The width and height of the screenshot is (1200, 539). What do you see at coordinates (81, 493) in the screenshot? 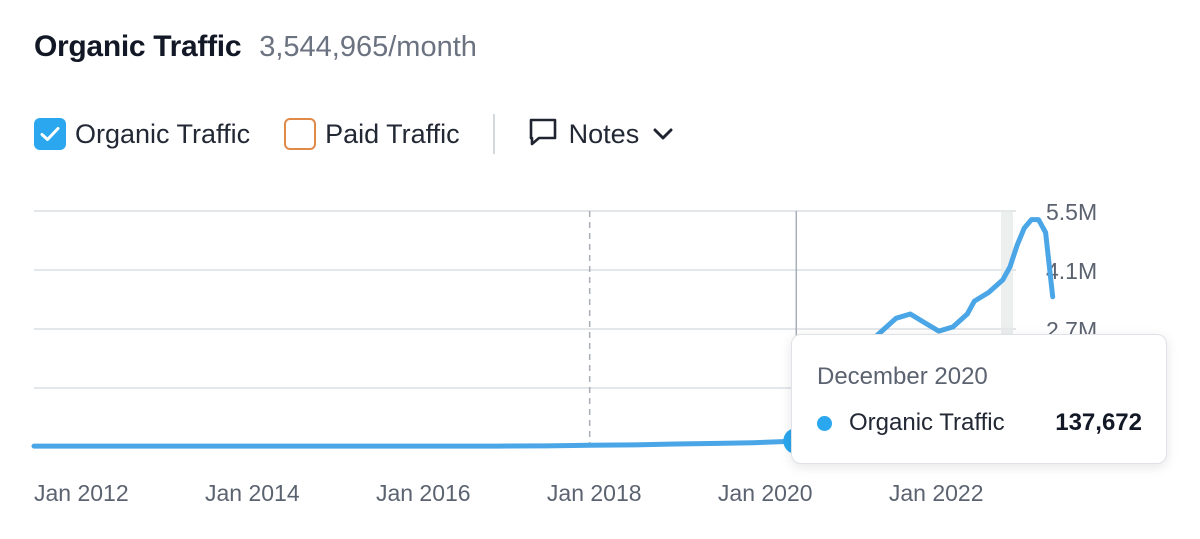
I see `x-tick-label: Jan 2012` at bounding box center [81, 493].